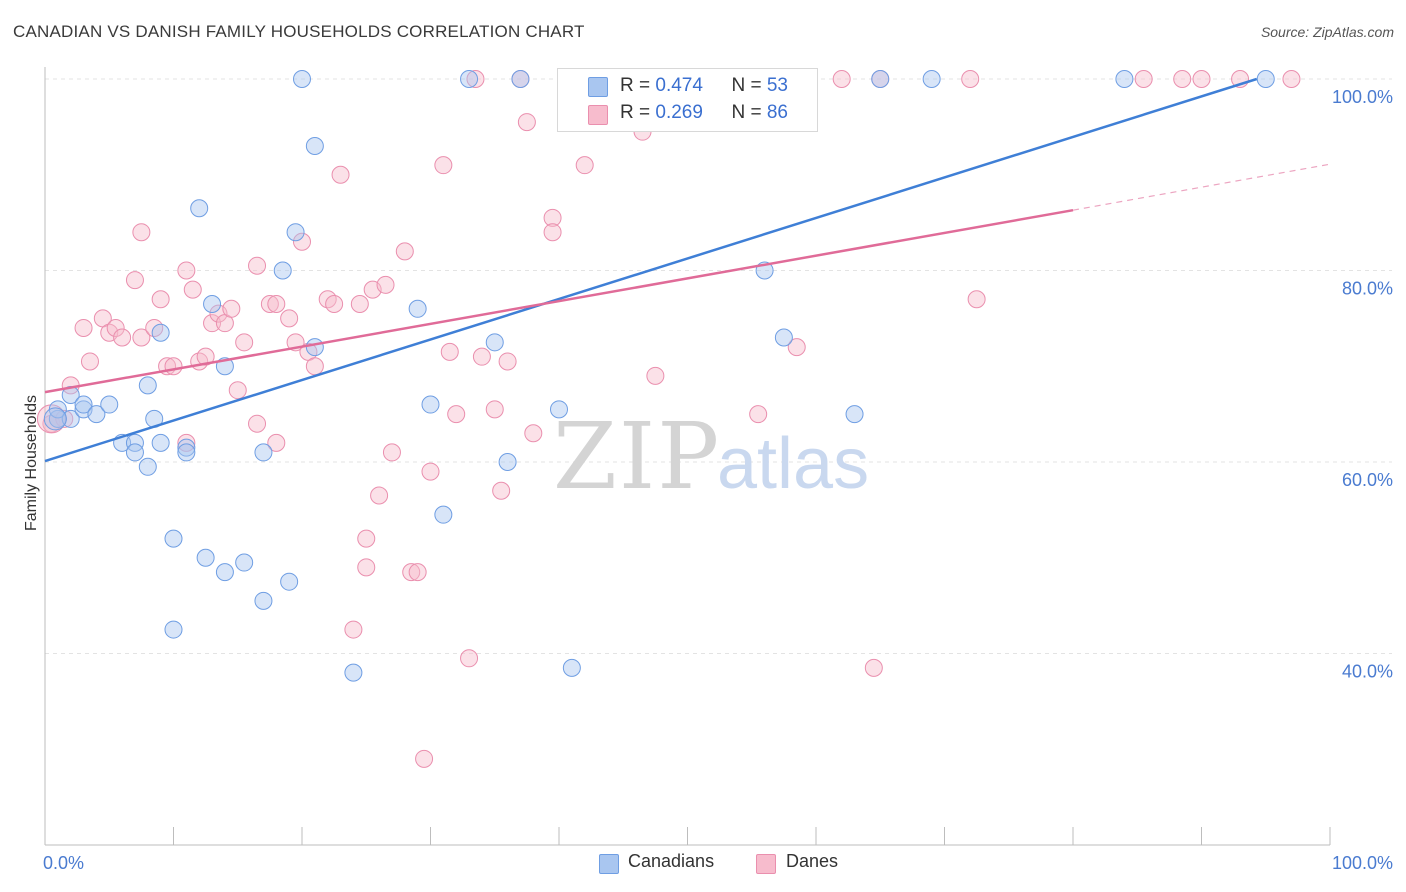  I want to click on y-tick-label: 60.0%, so click(1367, 480).